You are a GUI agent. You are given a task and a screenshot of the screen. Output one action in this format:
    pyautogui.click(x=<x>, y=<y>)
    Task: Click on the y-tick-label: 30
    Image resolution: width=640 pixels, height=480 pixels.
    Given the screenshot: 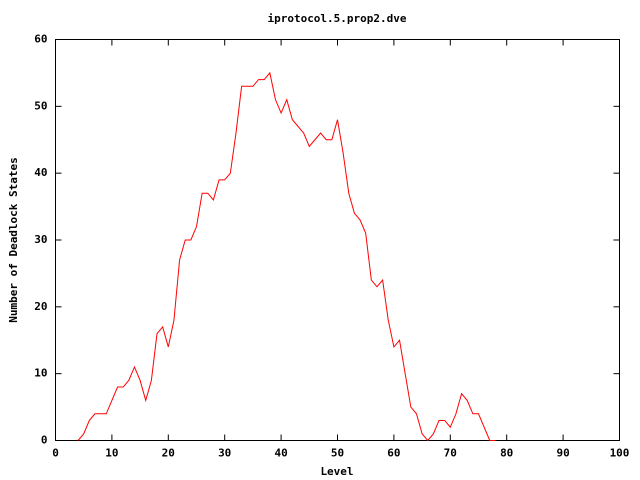 What is the action you would take?
    pyautogui.click(x=40, y=239)
    